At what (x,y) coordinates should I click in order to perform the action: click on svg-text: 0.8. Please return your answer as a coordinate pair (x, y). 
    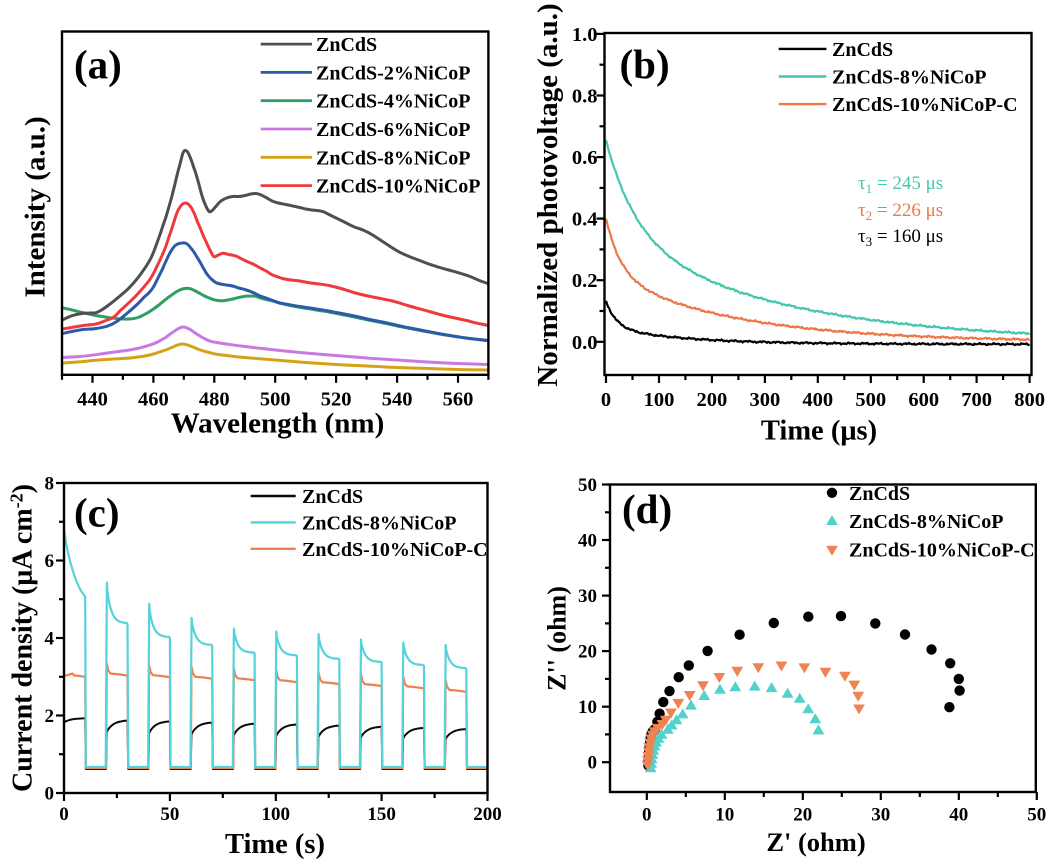
    Looking at the image, I should click on (585, 97).